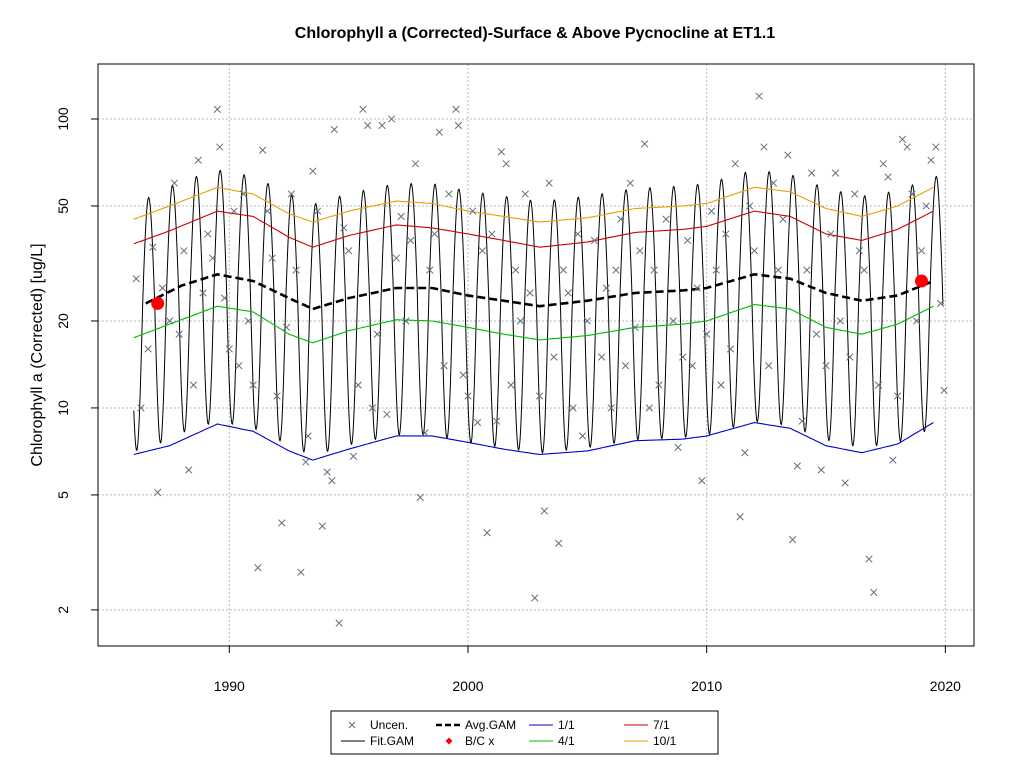 The height and width of the screenshot is (768, 1024). Describe the element at coordinates (467, 686) in the screenshot. I see `x-tick-label: 2000` at that location.